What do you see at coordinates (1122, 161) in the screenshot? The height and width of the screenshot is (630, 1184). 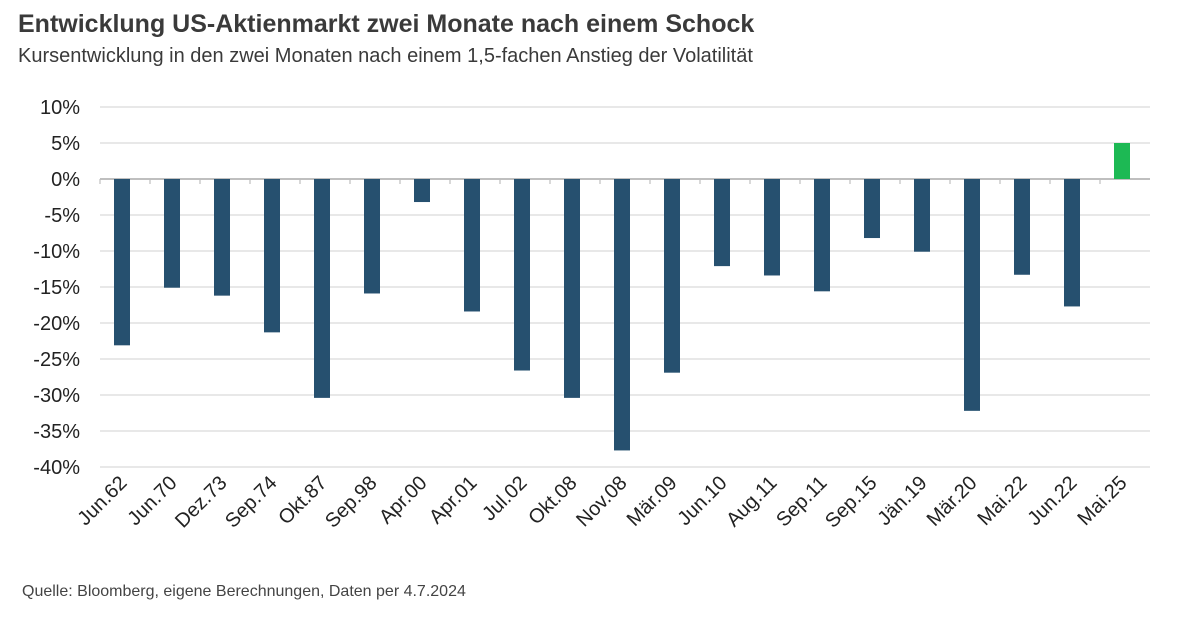 I see `bar-Mai.25` at bounding box center [1122, 161].